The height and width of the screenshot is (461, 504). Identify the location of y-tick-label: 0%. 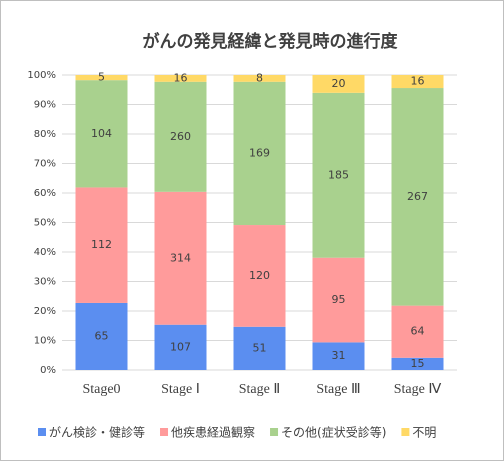
(48, 370).